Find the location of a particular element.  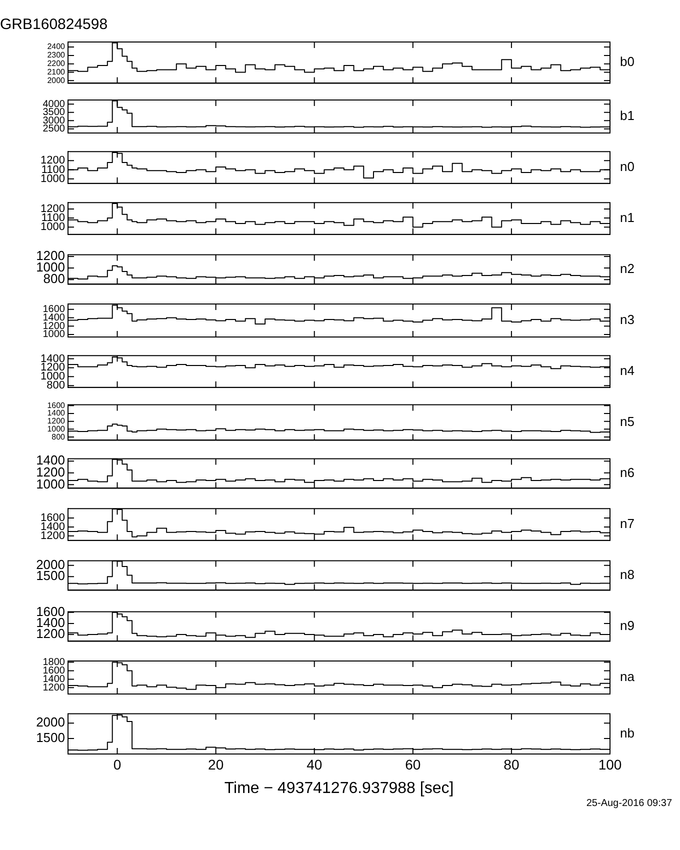

legend-label: n7 is located at coordinates (627, 524).